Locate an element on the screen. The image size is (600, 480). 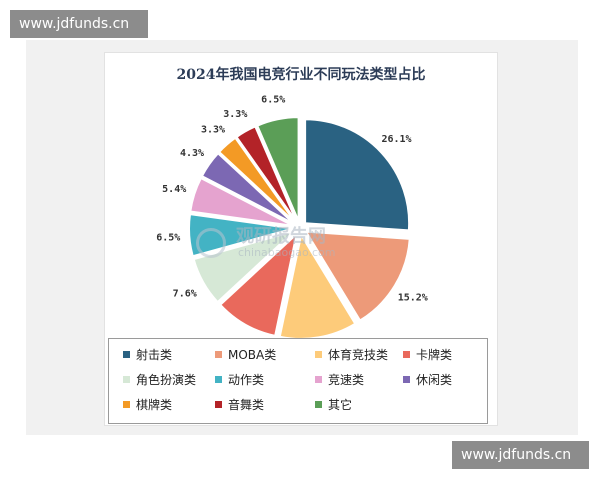
legend-label: 卡牌类 is located at coordinates (434, 355).